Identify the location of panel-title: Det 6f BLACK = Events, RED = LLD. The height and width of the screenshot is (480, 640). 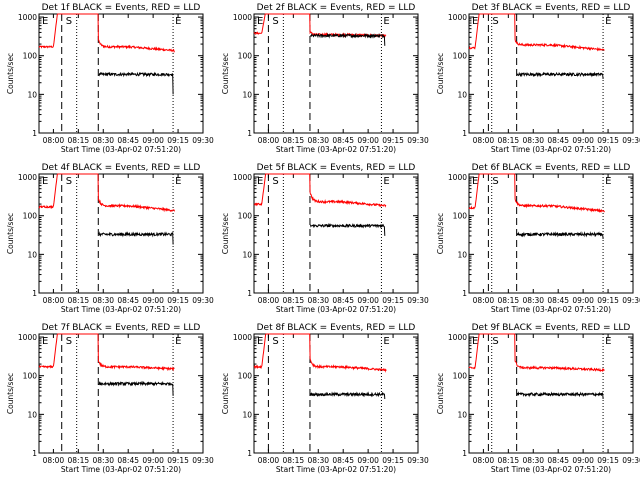
(551, 168).